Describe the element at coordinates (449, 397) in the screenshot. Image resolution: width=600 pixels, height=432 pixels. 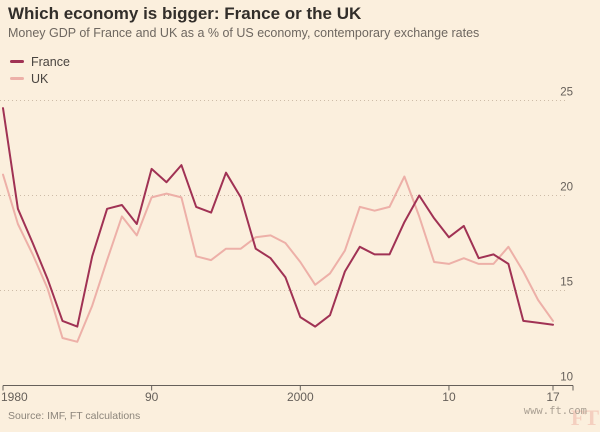
I see `x-tick-label-10: 10` at that location.